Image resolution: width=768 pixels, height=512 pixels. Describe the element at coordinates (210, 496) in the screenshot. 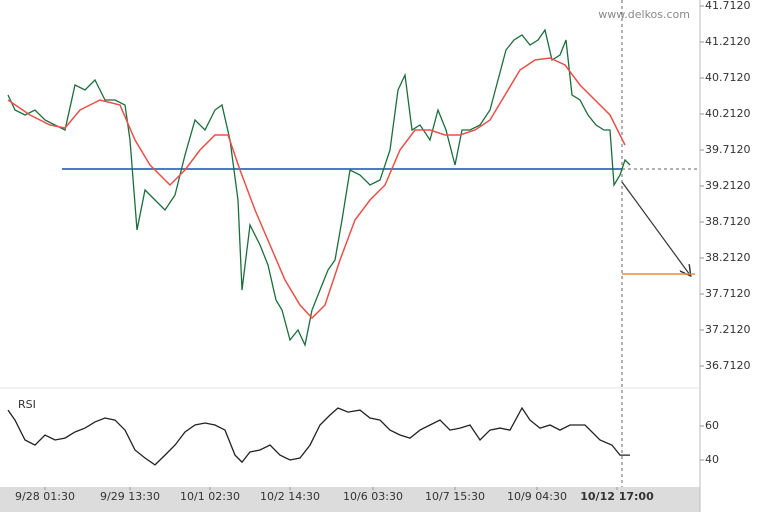

I see `x-tick-label: 10/1 02:30` at that location.